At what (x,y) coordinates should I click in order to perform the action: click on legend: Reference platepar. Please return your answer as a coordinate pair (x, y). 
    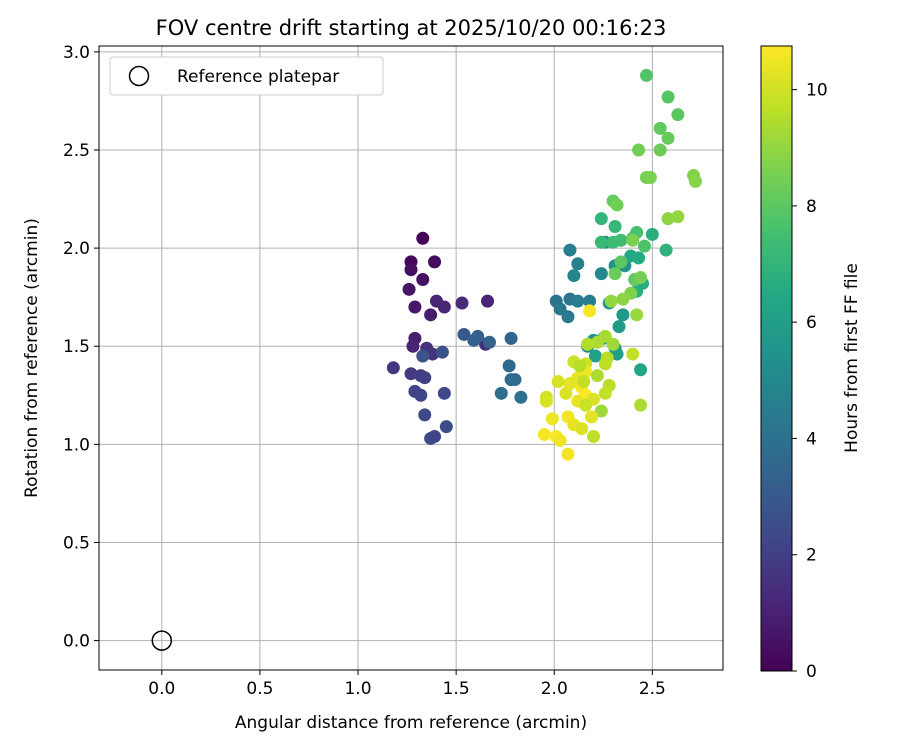
    Looking at the image, I should click on (246, 76).